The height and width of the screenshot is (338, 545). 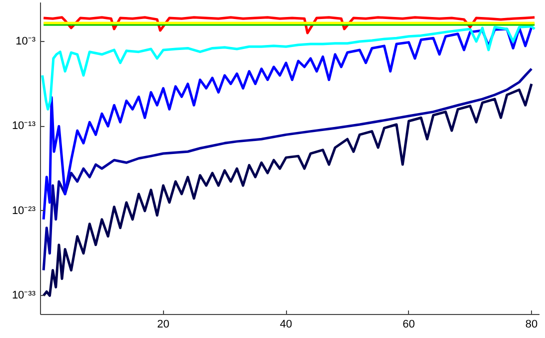 I want to click on x-tick-label: 40, so click(x=286, y=324).